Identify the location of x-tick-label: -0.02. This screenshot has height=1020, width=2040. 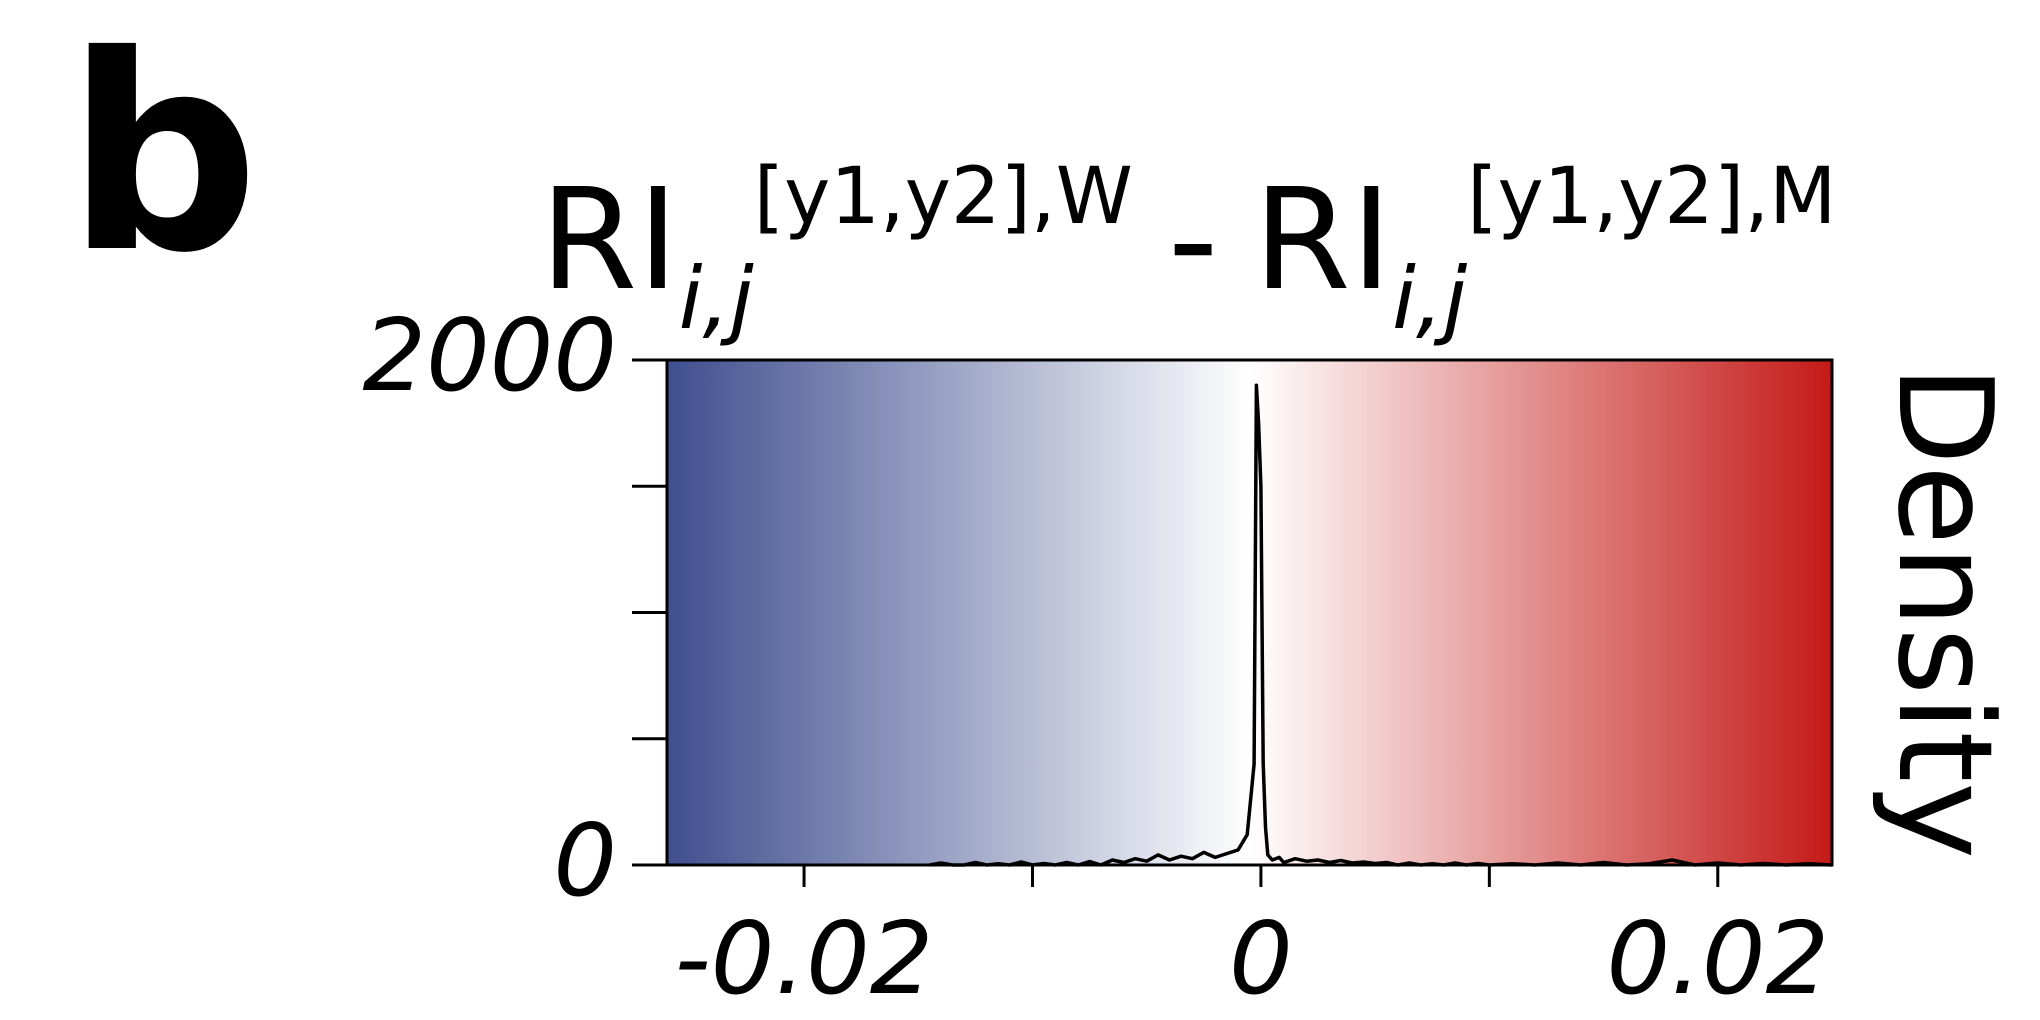
(804, 958).